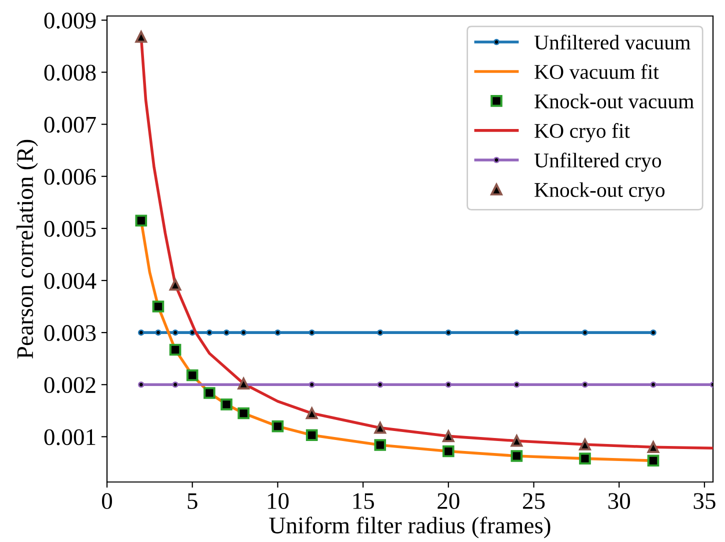 The height and width of the screenshot is (542, 725). Describe the element at coordinates (596, 71) in the screenshot. I see `legend-label: KO vacuum fit` at that location.